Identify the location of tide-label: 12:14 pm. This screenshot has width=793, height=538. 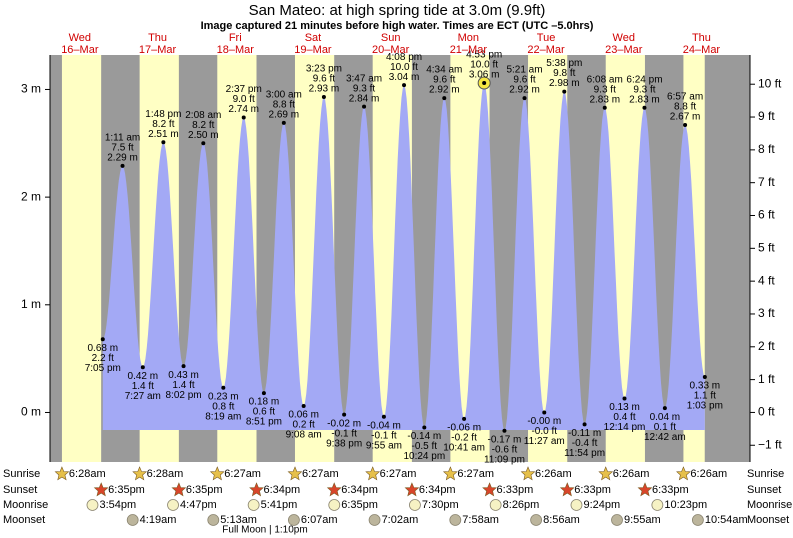
(625, 427).